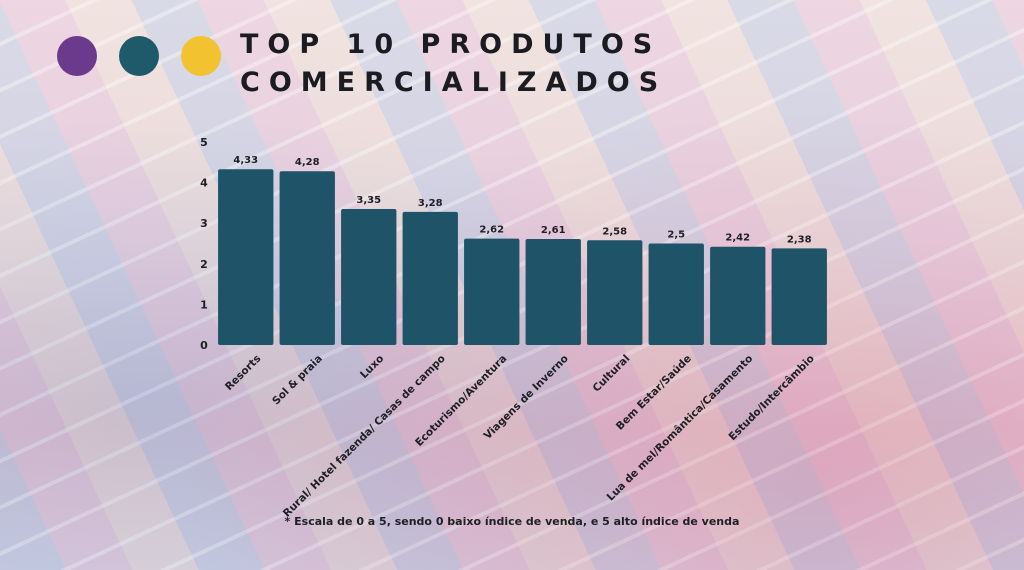 This screenshot has width=1024, height=570. Describe the element at coordinates (204, 304) in the screenshot. I see `y-tick-label: 1` at that location.